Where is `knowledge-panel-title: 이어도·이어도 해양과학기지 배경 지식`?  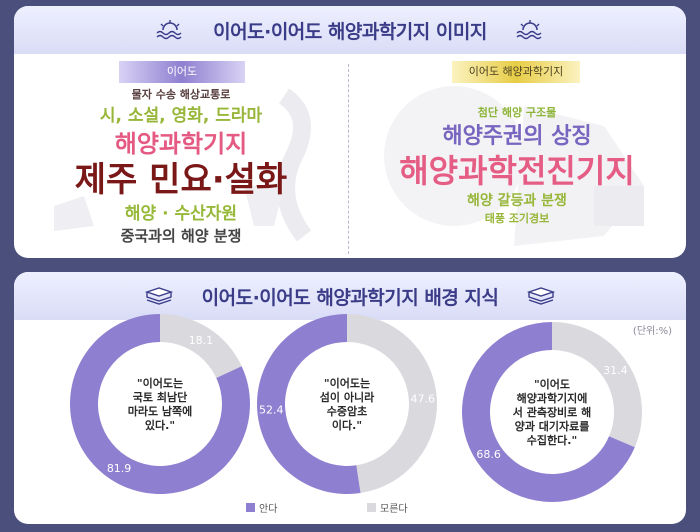 knowledge-panel-title: 이어도·이어도 해양과학기지 배경 지식 is located at coordinates (350, 297).